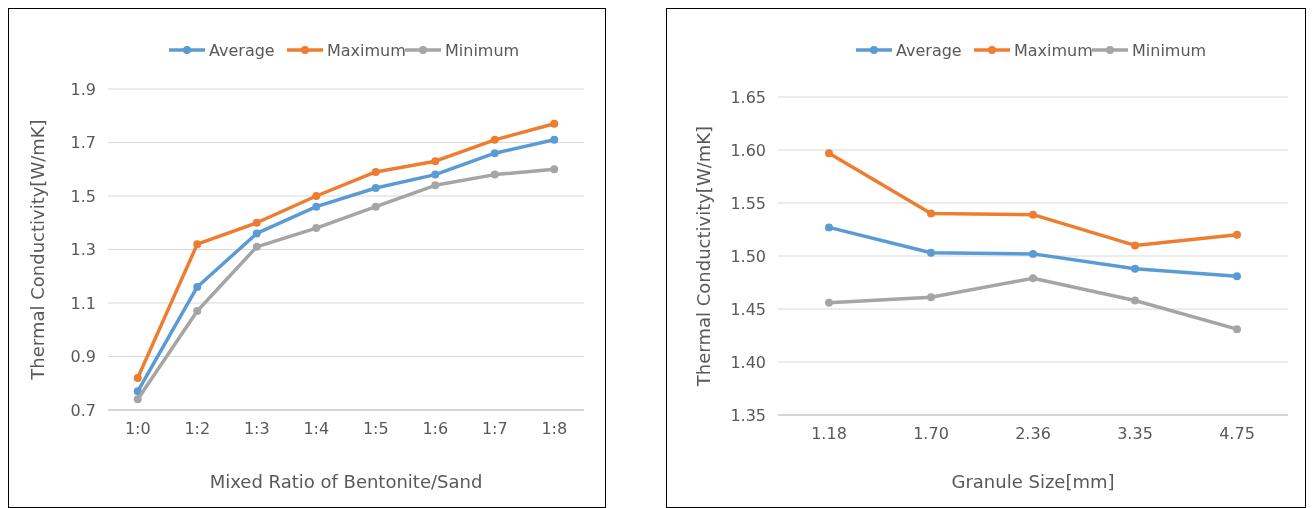 This screenshot has width=1314, height=508. What do you see at coordinates (748, 203) in the screenshot?
I see `y-tick-label: 1.55` at bounding box center [748, 203].